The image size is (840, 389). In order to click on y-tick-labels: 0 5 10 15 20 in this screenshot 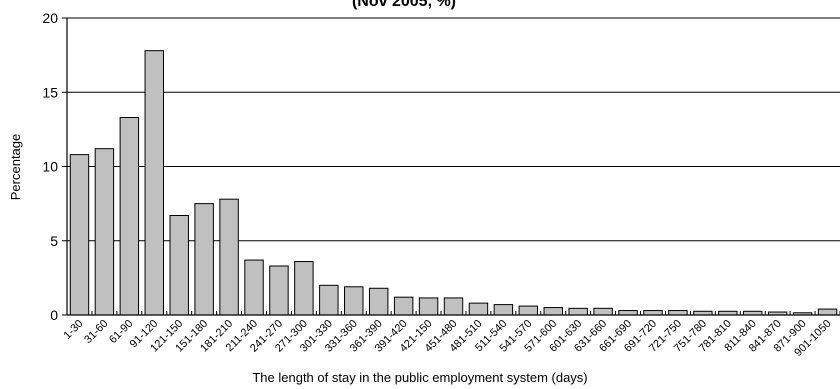, I will do `click(50, 166)`.